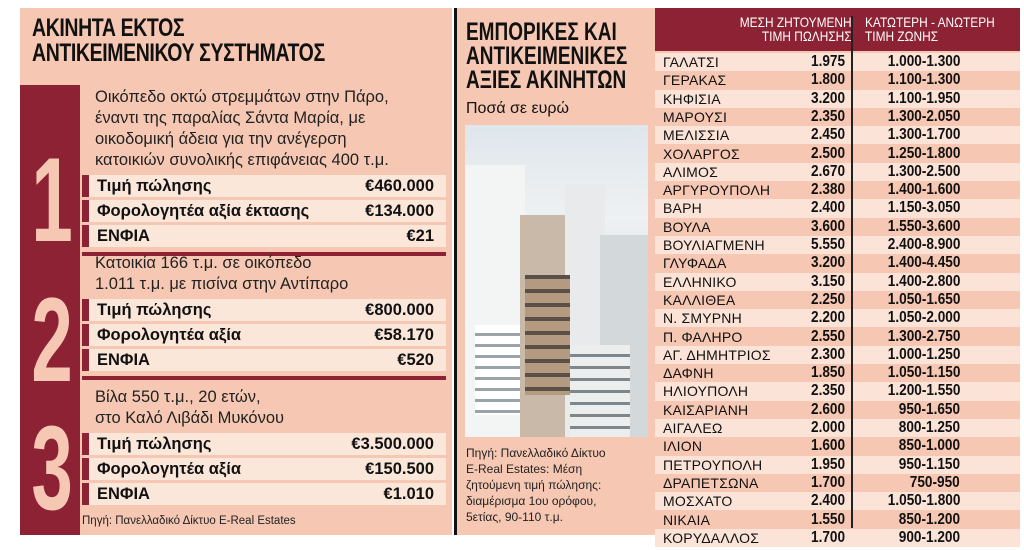 The image size is (1024, 550). Describe the element at coordinates (50, 310) in the screenshot. I see `number-column` at that location.